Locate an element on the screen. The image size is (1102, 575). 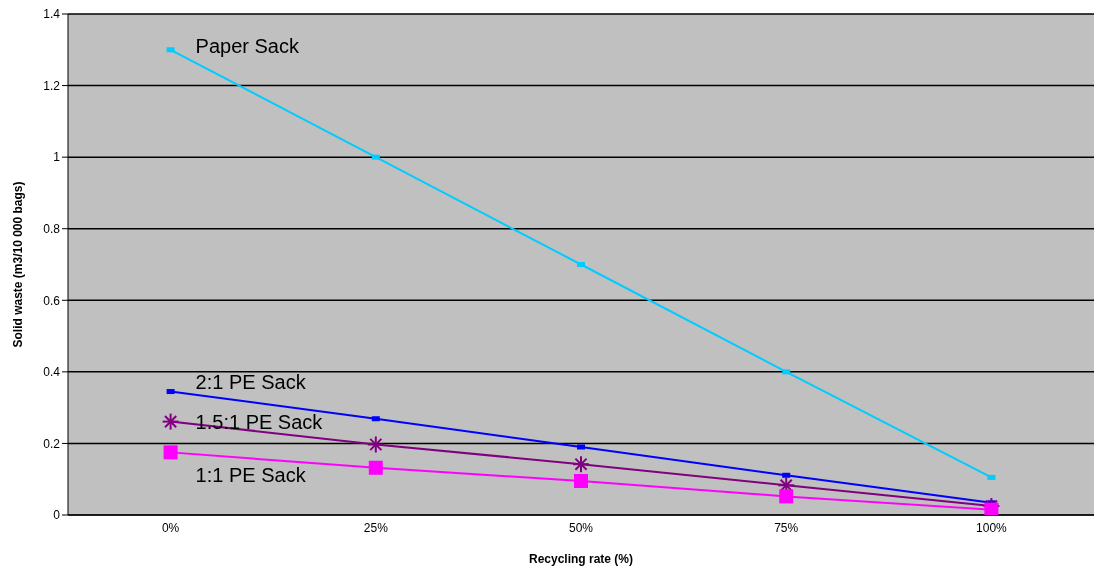
y-tick-label: 0 is located at coordinates (57, 515).